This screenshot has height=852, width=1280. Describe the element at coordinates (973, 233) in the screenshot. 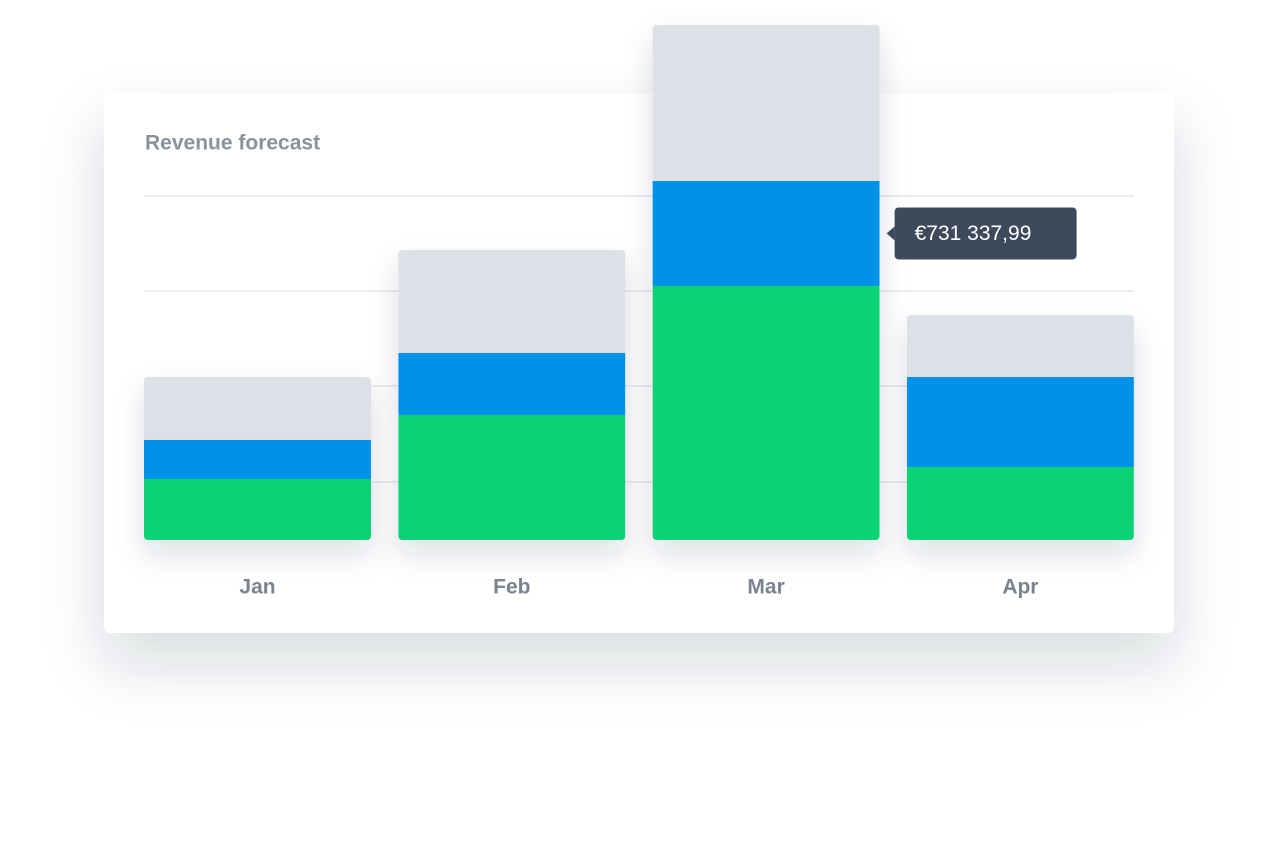

I see `tooltip-label: €731 337,99` at that location.